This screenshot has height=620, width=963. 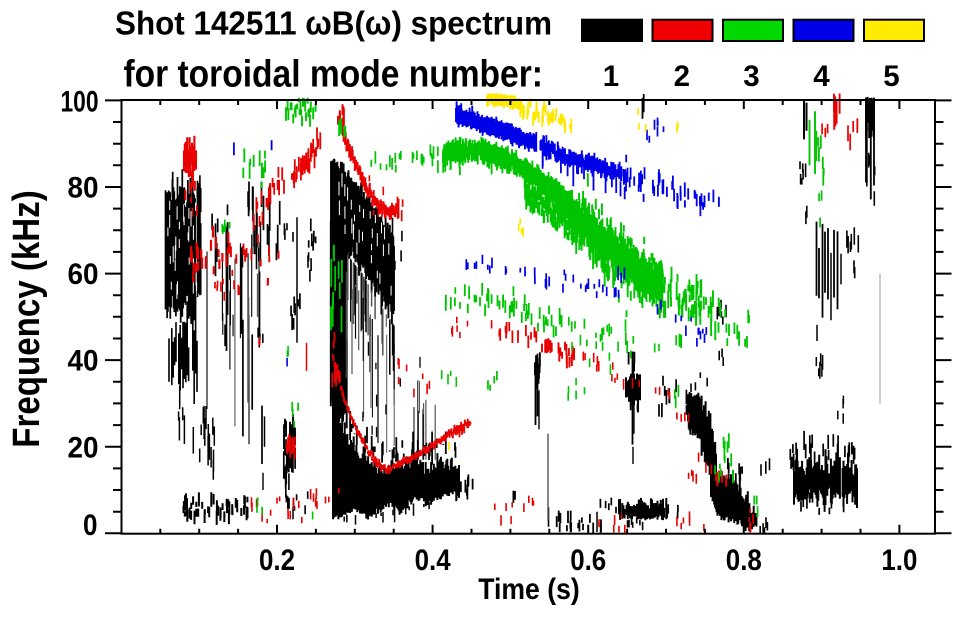 What do you see at coordinates (682, 76) in the screenshot?
I see `svg-text: 2` at bounding box center [682, 76].